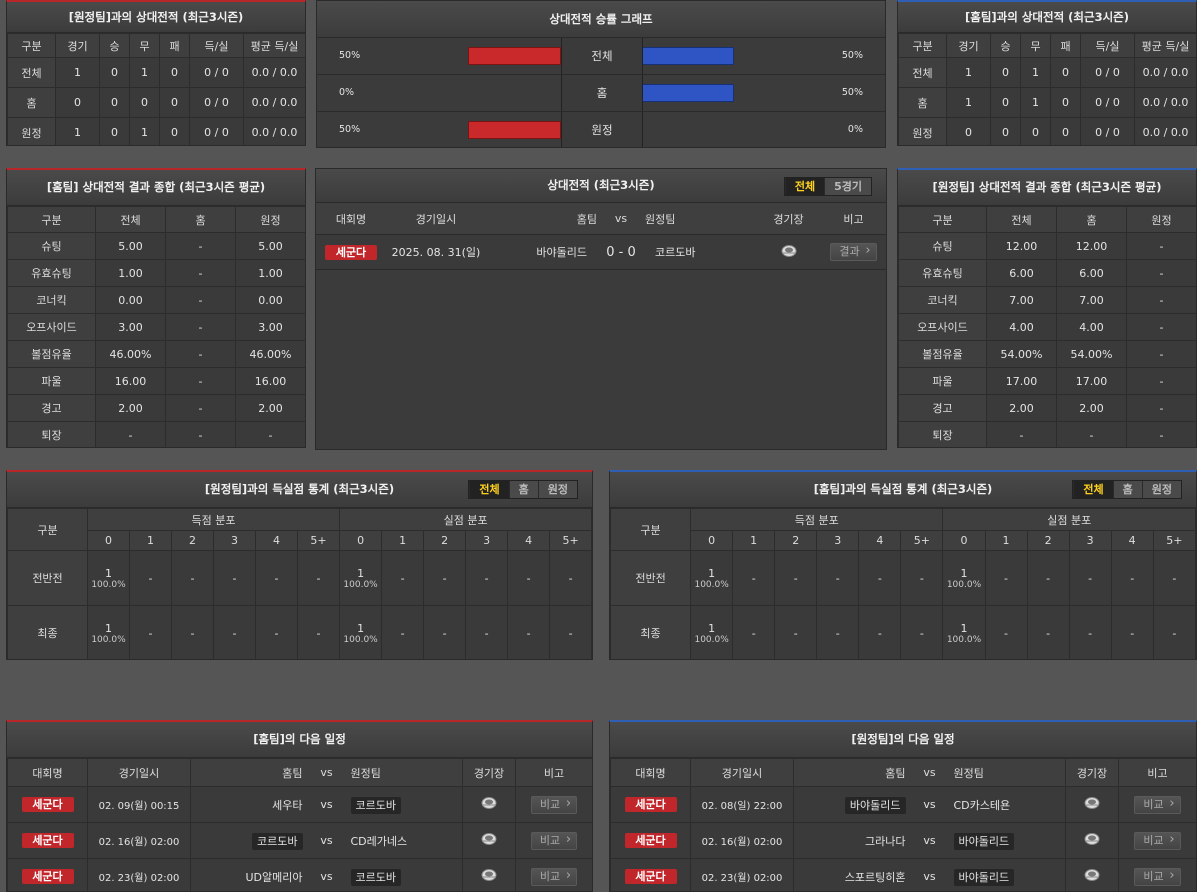 The width and height of the screenshot is (1197, 892). What do you see at coordinates (1047, 300) in the screenshot?
I see `data-row: 코너킥 7.00 7.00-` at bounding box center [1047, 300].